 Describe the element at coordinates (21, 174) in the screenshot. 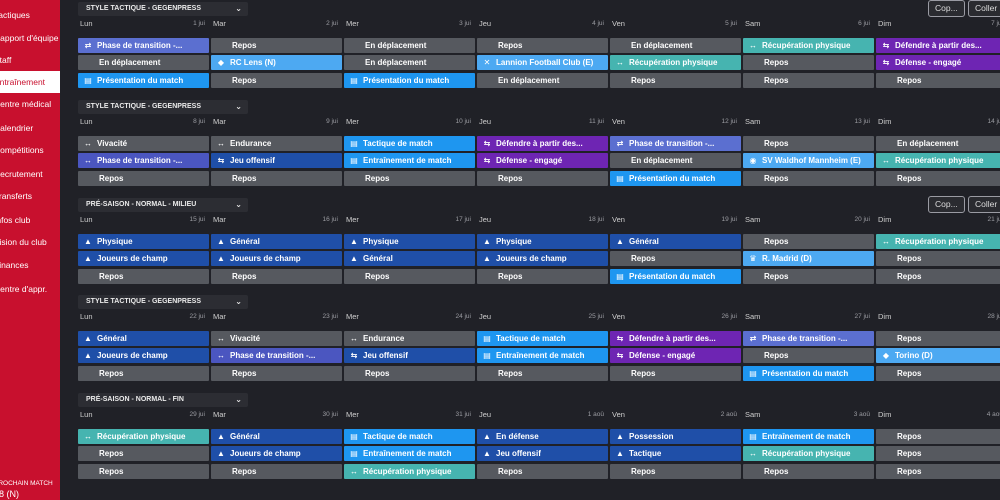

I see `sidebar-item-7: Recrutement` at that location.